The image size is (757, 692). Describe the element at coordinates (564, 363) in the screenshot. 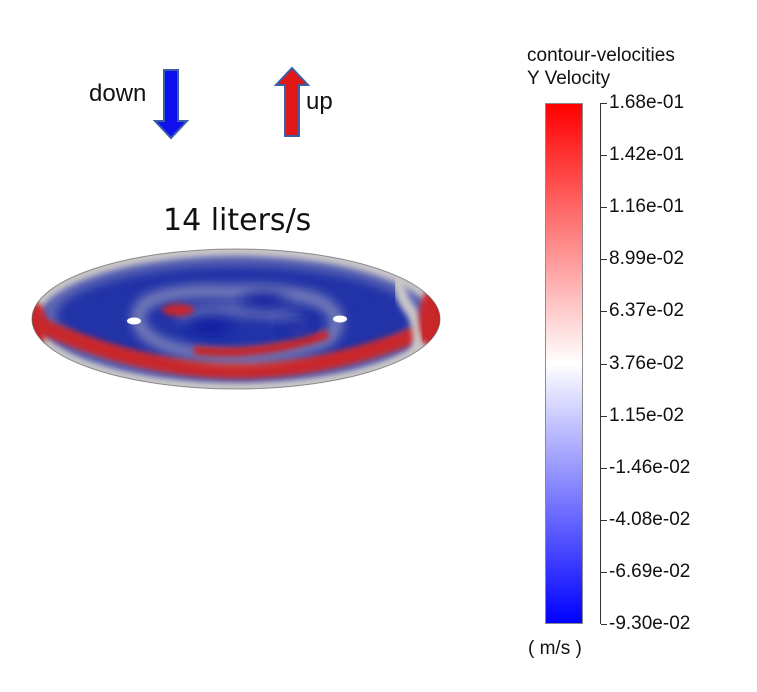

I see `colorbar` at that location.